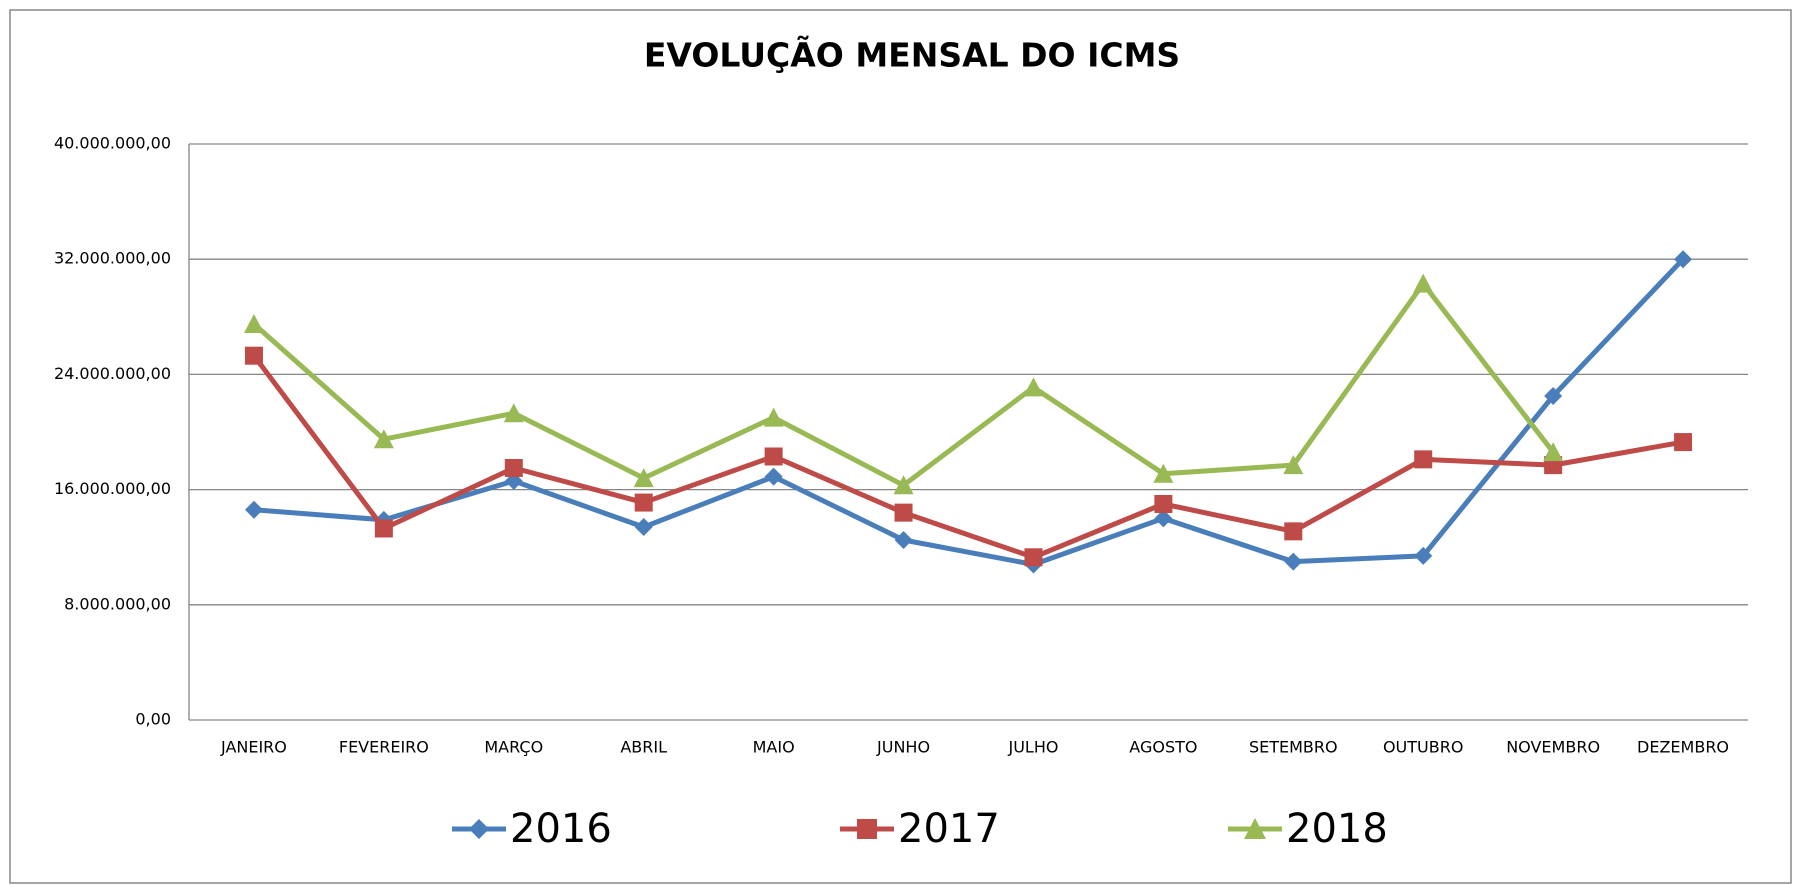 Image resolution: width=1793 pixels, height=885 pixels. I want to click on y-tick-label: 32.000.000,00, so click(112, 258).